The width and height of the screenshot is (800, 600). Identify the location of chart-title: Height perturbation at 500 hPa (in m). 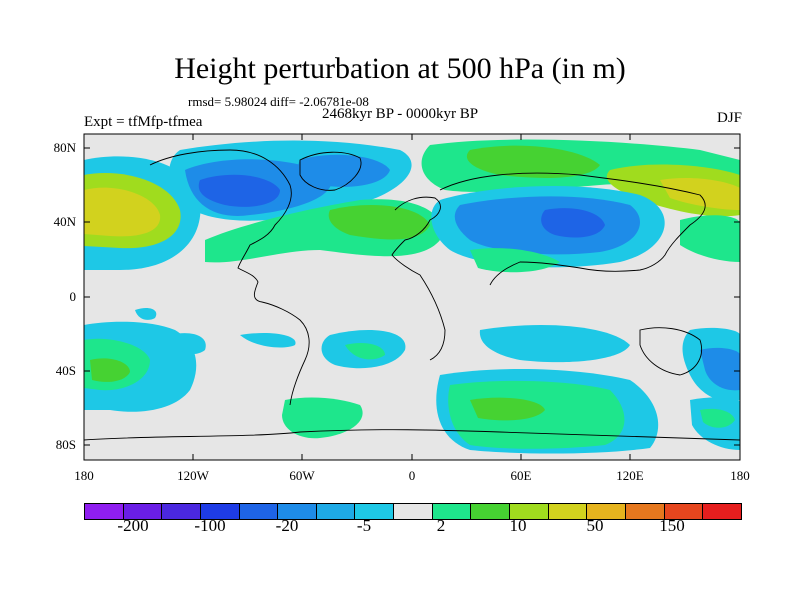
(400, 68).